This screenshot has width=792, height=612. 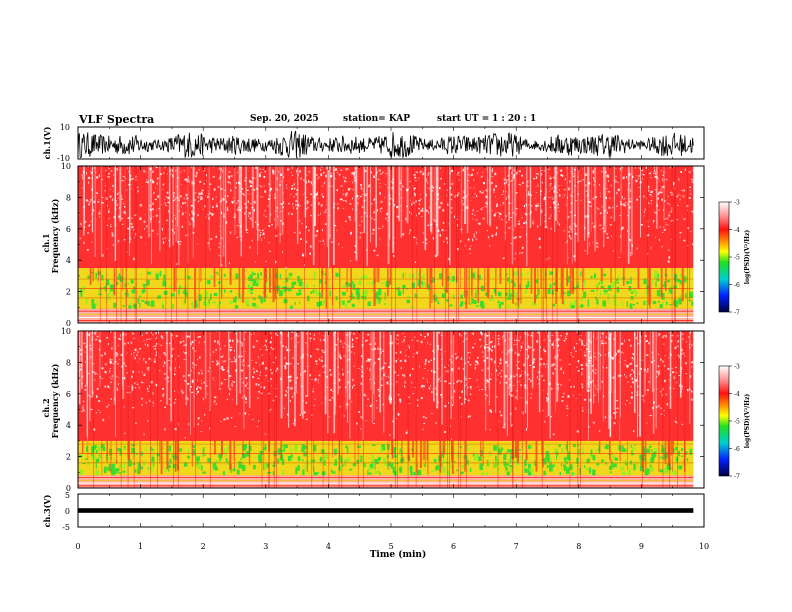 What do you see at coordinates (724, 421) in the screenshot?
I see `ch2-colorbar` at bounding box center [724, 421].